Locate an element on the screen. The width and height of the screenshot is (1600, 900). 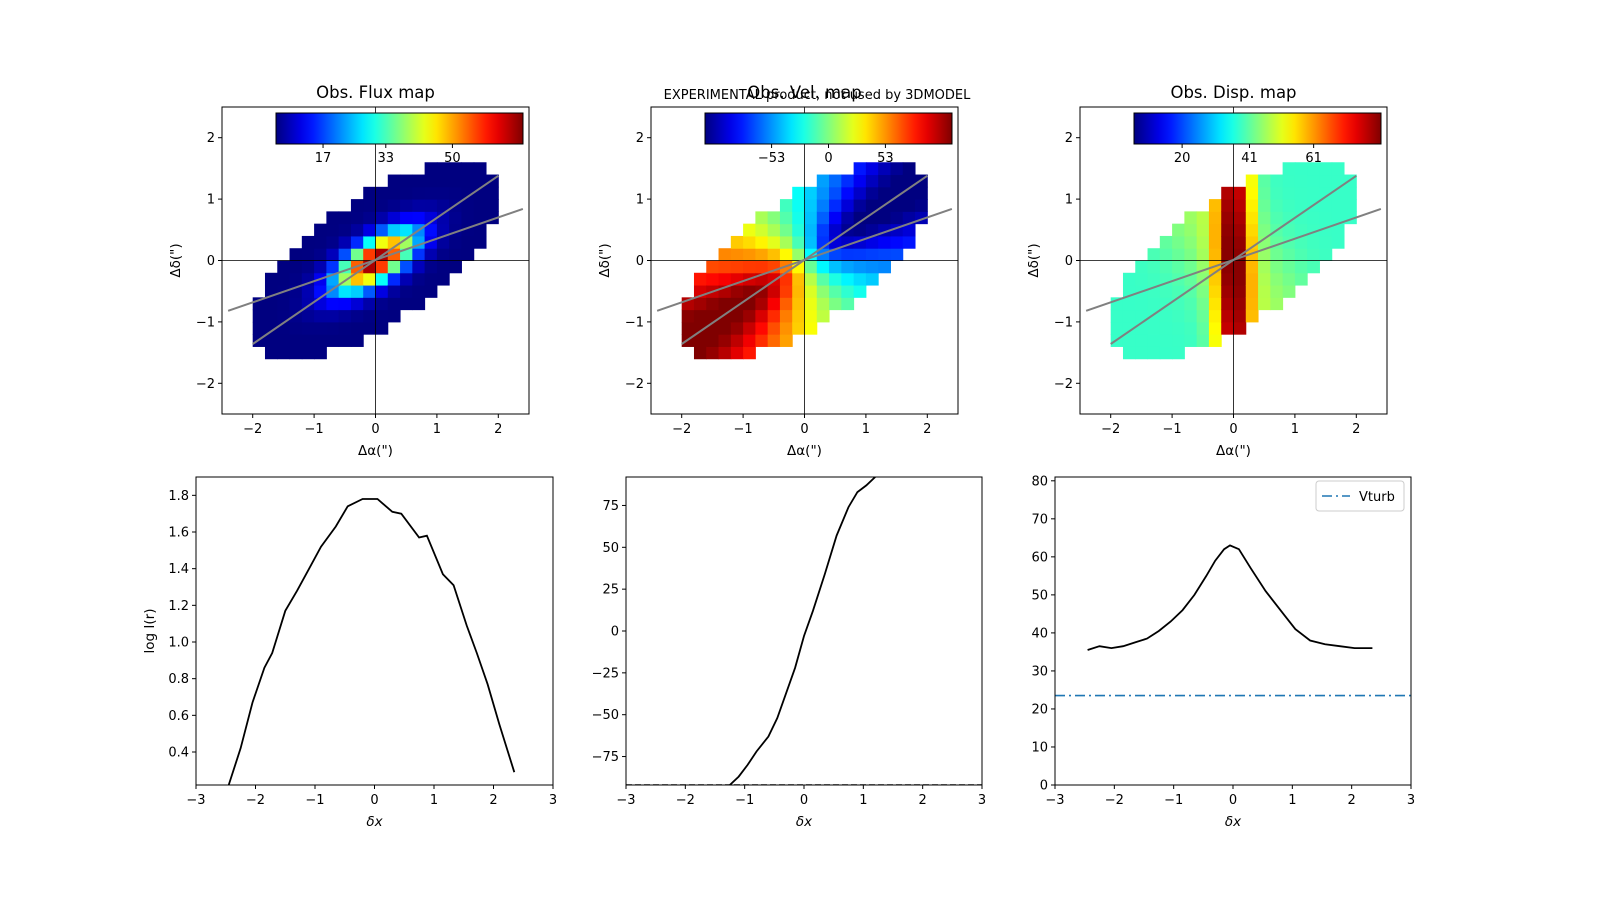
colorbar-tick-label: 53 is located at coordinates (885, 158).